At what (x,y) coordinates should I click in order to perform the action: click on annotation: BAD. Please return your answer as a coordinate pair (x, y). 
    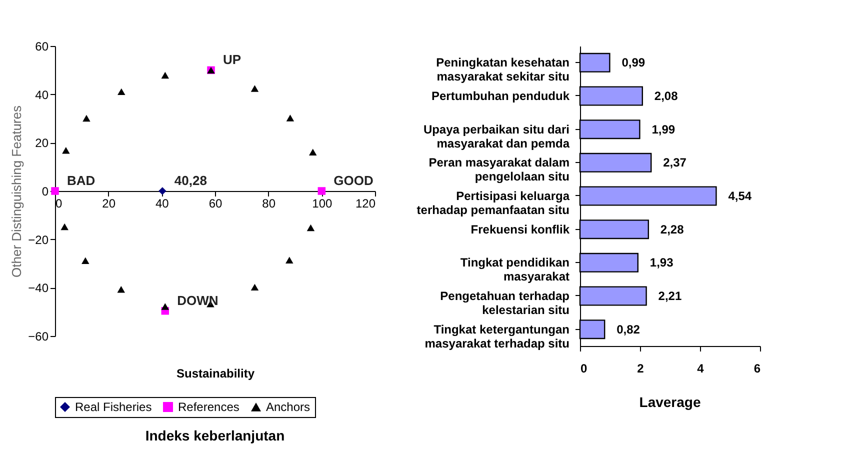
    Looking at the image, I should click on (81, 180).